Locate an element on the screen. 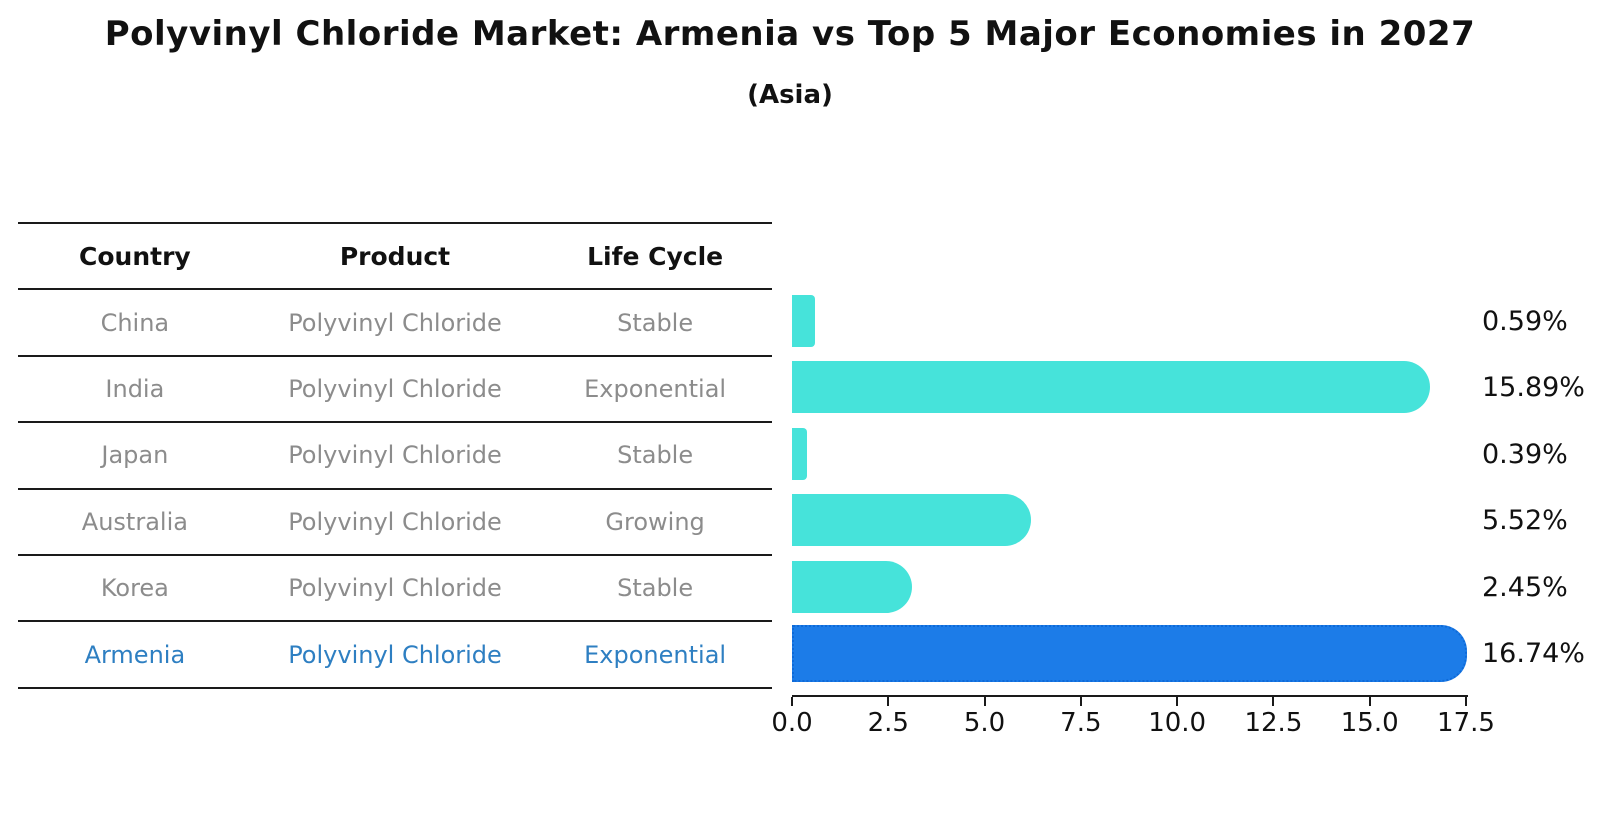 The height and width of the screenshot is (823, 1604). table-row-armenia: Armenia Polyvinyl Chloride Exponential is located at coordinates (395, 655).